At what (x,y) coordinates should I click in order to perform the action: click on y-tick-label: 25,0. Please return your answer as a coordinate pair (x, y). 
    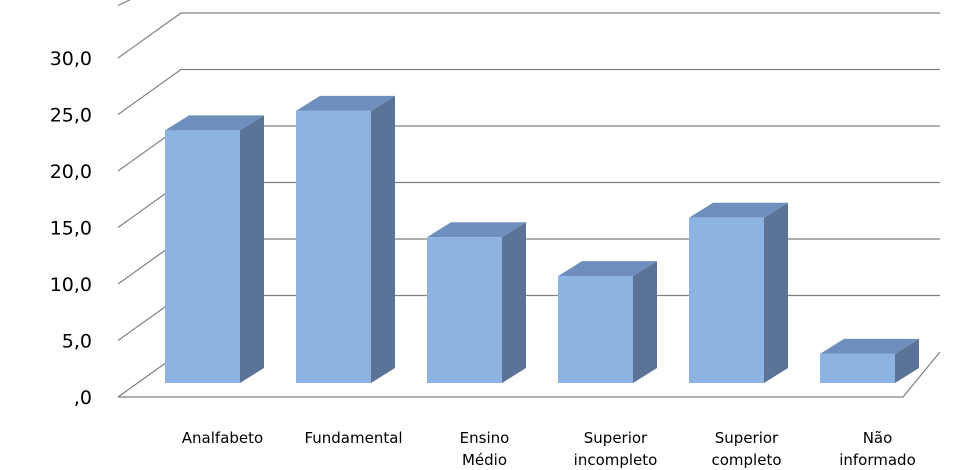
    Looking at the image, I should click on (71, 116).